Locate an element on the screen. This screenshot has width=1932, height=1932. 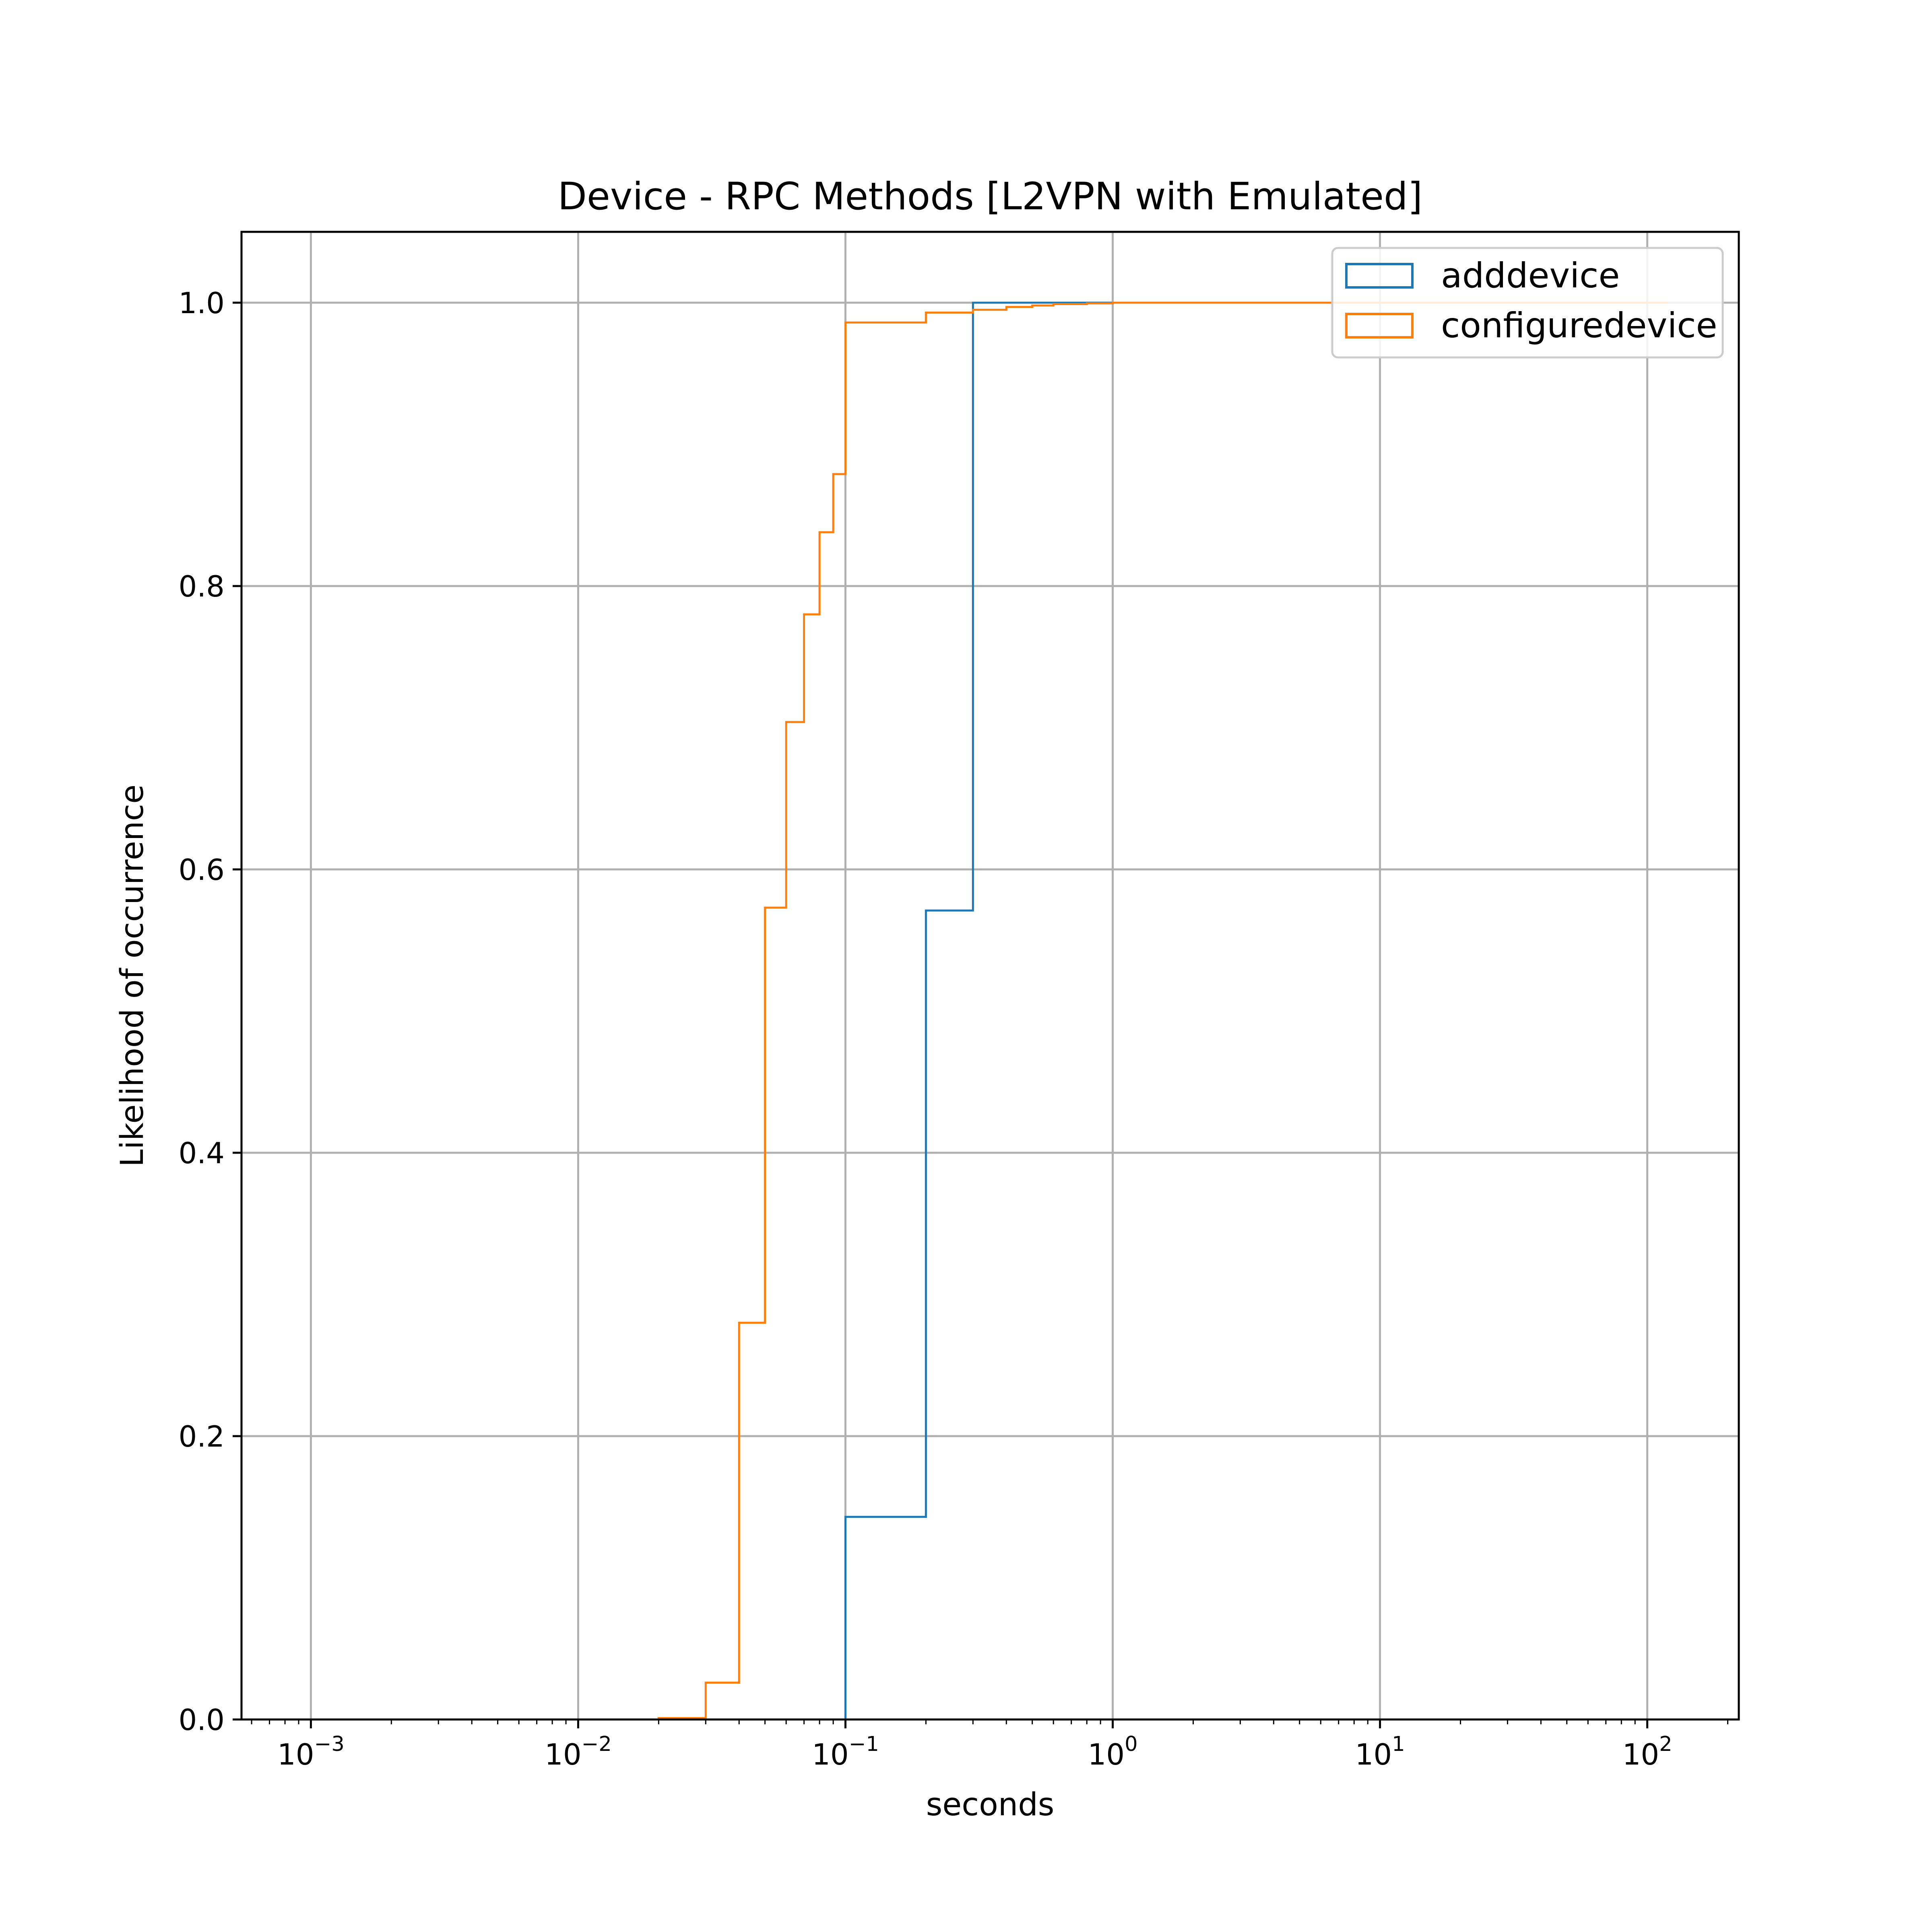
x-tick-label: 10¹ is located at coordinates (1380, 1751).